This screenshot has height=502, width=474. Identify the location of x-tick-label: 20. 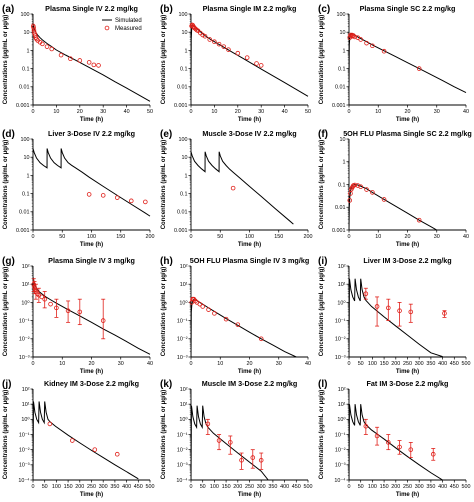
(92, 364).